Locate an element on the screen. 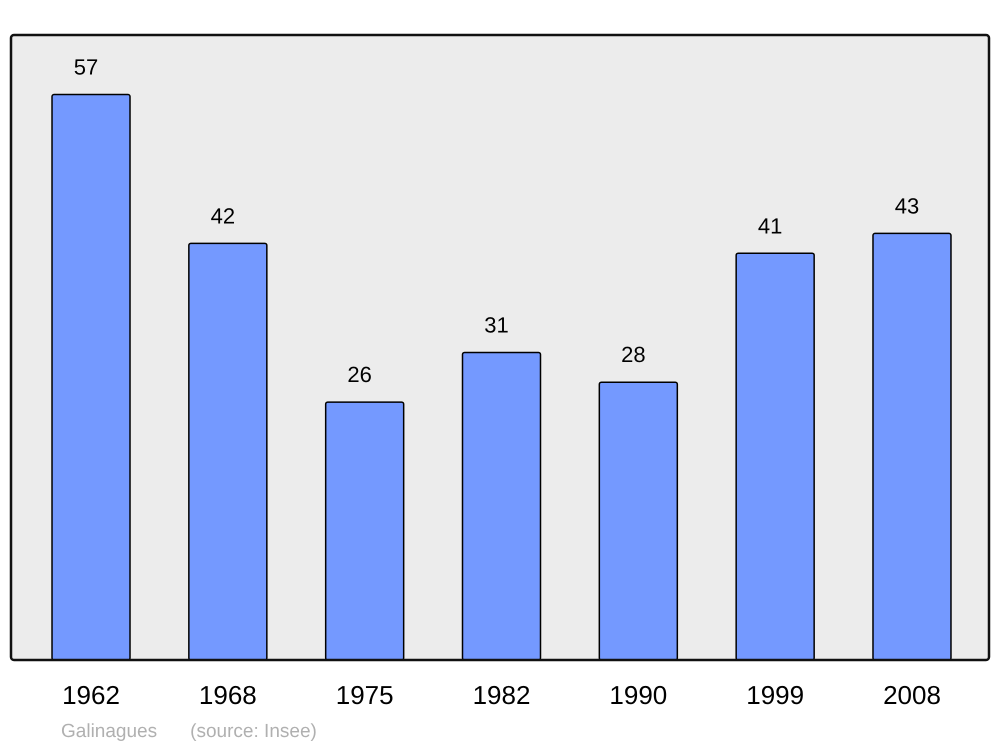 Image resolution: width=1000 pixels, height=747 pixels. x-tick-label: 1999 is located at coordinates (775, 695).